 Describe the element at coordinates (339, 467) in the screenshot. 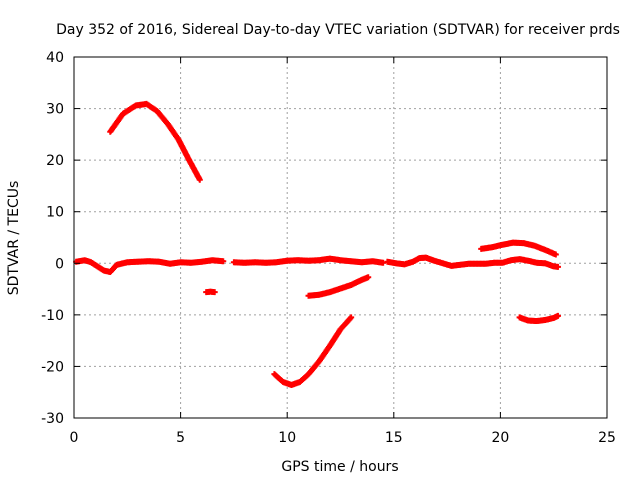

I see `x-axis-label: GPS time / hours` at that location.